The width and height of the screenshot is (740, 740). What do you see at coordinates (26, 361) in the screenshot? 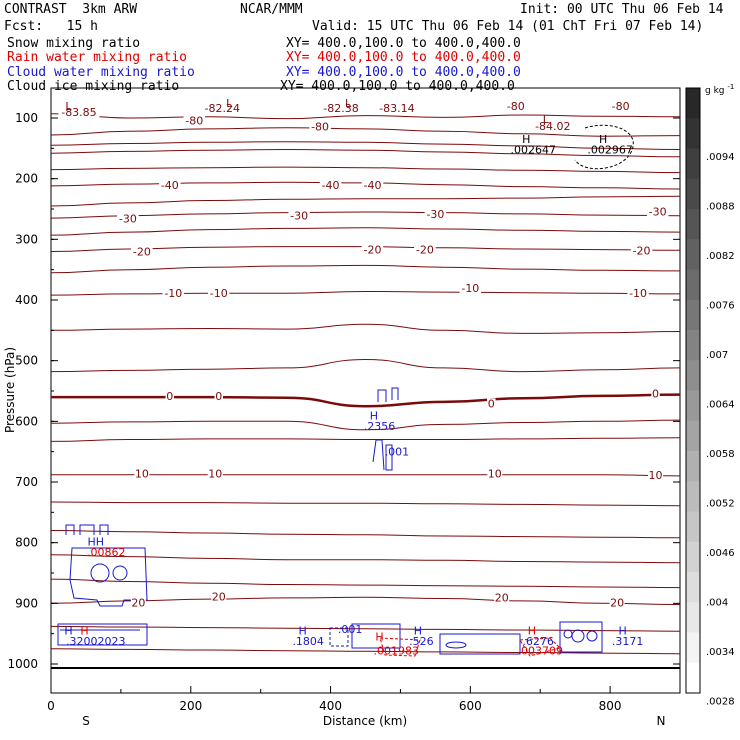
I see `y-tick-label: 500` at bounding box center [26, 361].